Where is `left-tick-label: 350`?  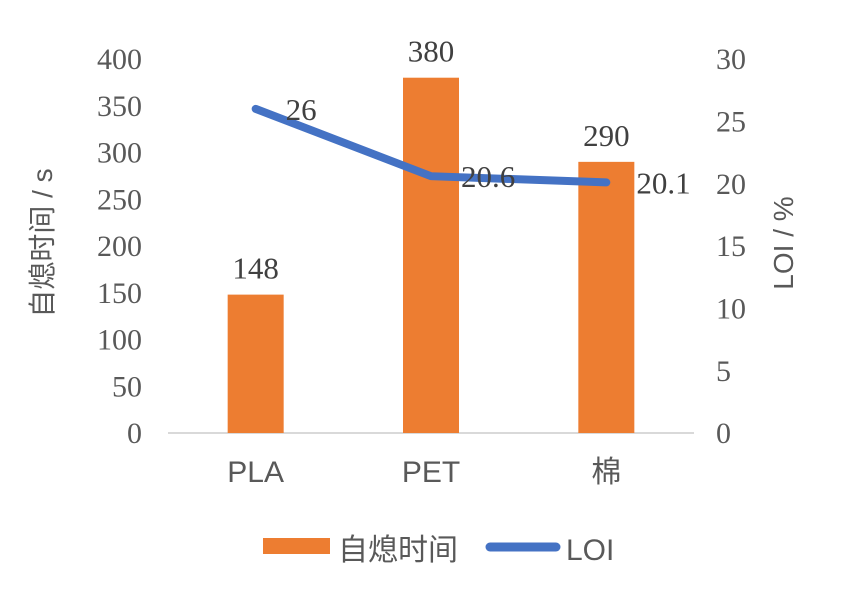
left-tick-label: 350 is located at coordinates (119, 106).